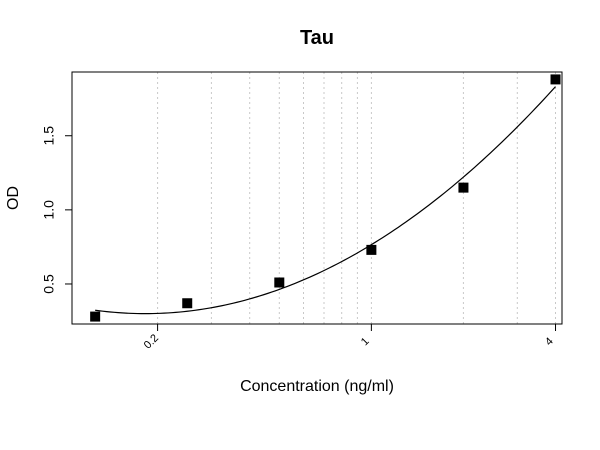 The width and height of the screenshot is (600, 450). I want to click on x-axis: 0.2 1 4, so click(349, 338).